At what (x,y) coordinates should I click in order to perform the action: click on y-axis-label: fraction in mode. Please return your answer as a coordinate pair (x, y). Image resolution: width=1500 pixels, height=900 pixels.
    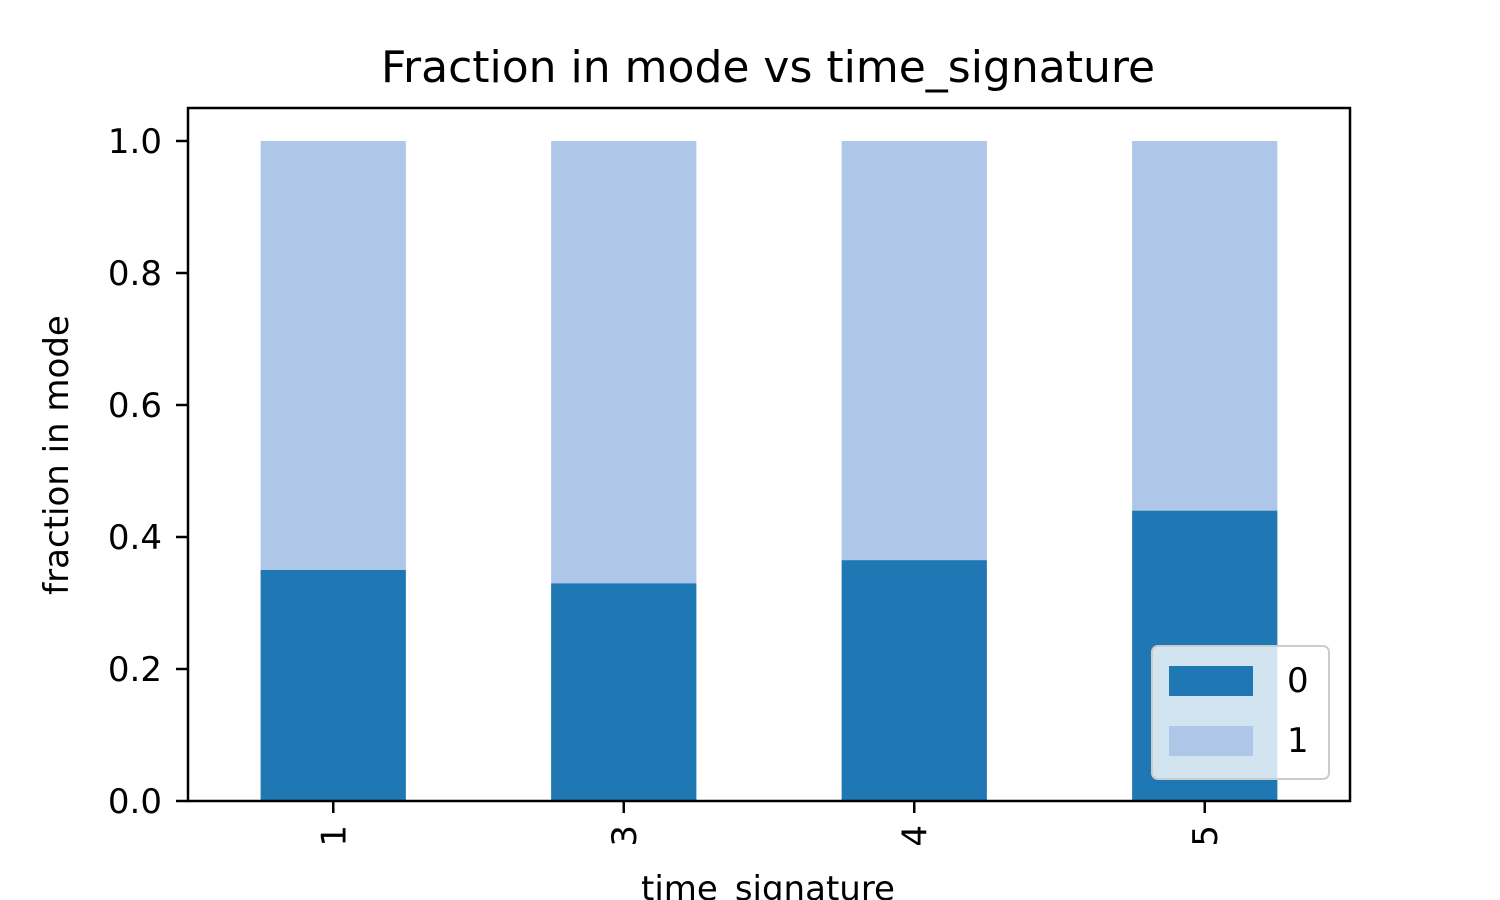
    Looking at the image, I should click on (57, 455).